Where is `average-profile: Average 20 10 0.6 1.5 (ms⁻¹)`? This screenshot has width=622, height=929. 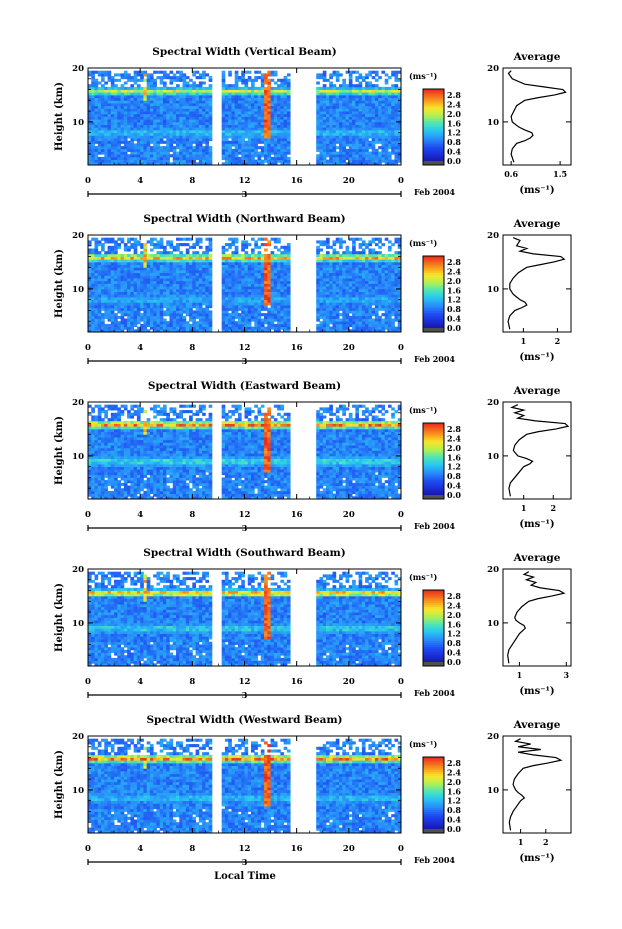 average-profile: Average 20 10 0.6 1.5 (ms⁻¹) is located at coordinates (529, 123).